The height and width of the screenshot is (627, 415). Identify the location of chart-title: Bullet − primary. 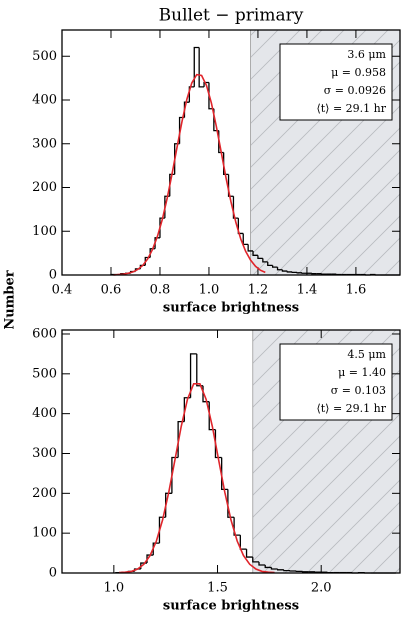
(231, 16).